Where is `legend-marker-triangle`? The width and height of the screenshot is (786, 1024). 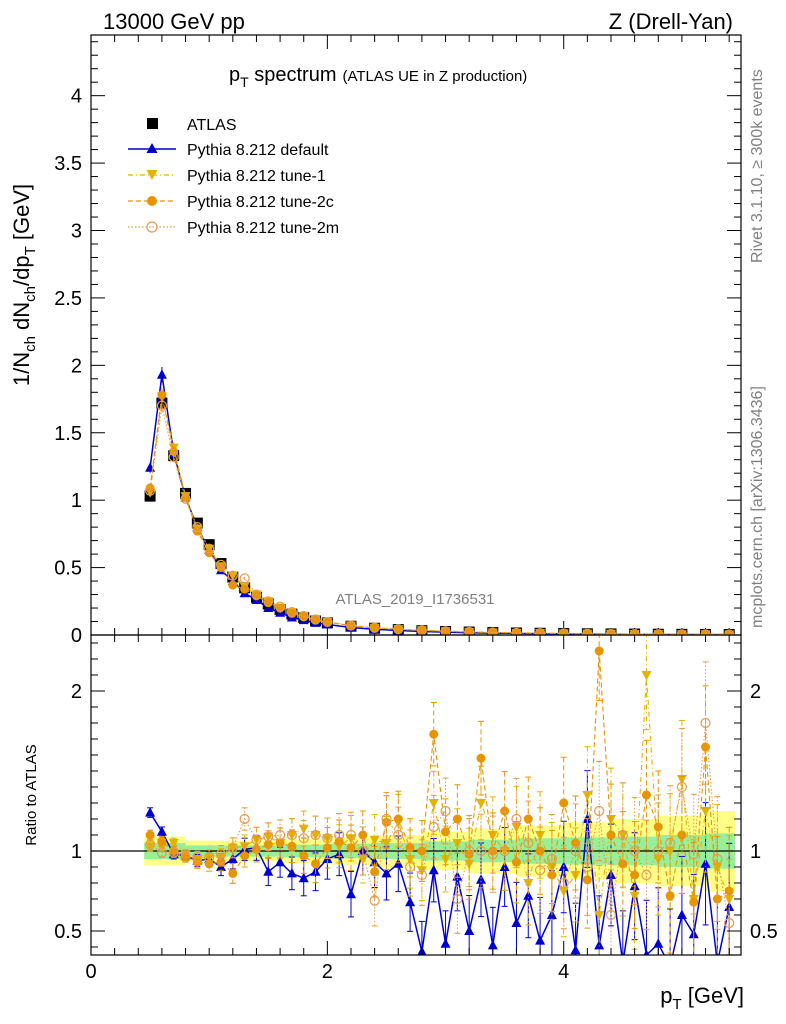
legend-marker-triangle is located at coordinates (152, 148).